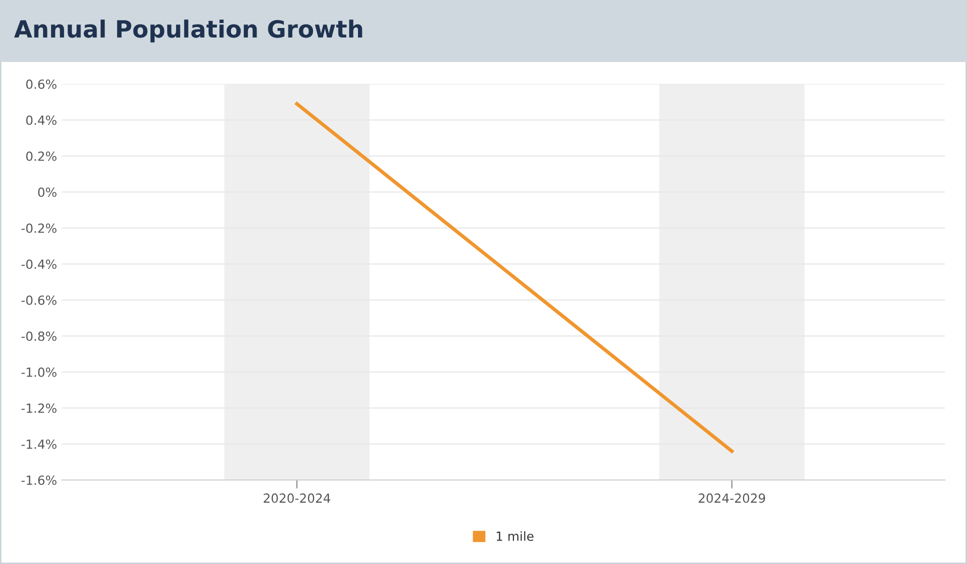 Image resolution: width=967 pixels, height=564 pixels. I want to click on y-tick-label: -1.0%, so click(38, 372).